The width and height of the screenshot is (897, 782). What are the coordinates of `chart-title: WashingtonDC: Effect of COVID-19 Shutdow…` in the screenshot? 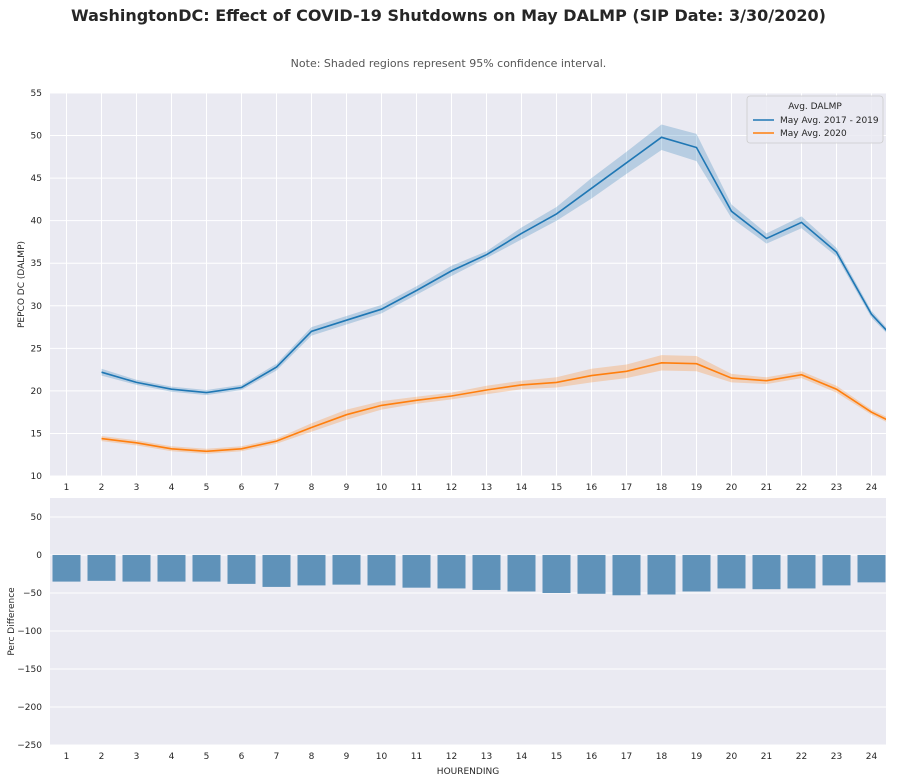 It's located at (448, 15).